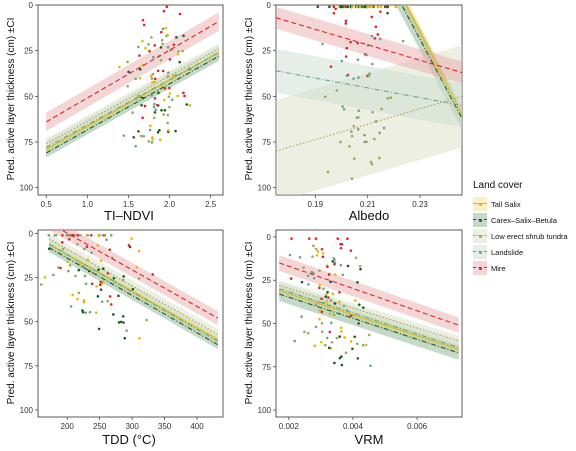 The image size is (576, 451). I want to click on x-tick-label: 250, so click(100, 426).